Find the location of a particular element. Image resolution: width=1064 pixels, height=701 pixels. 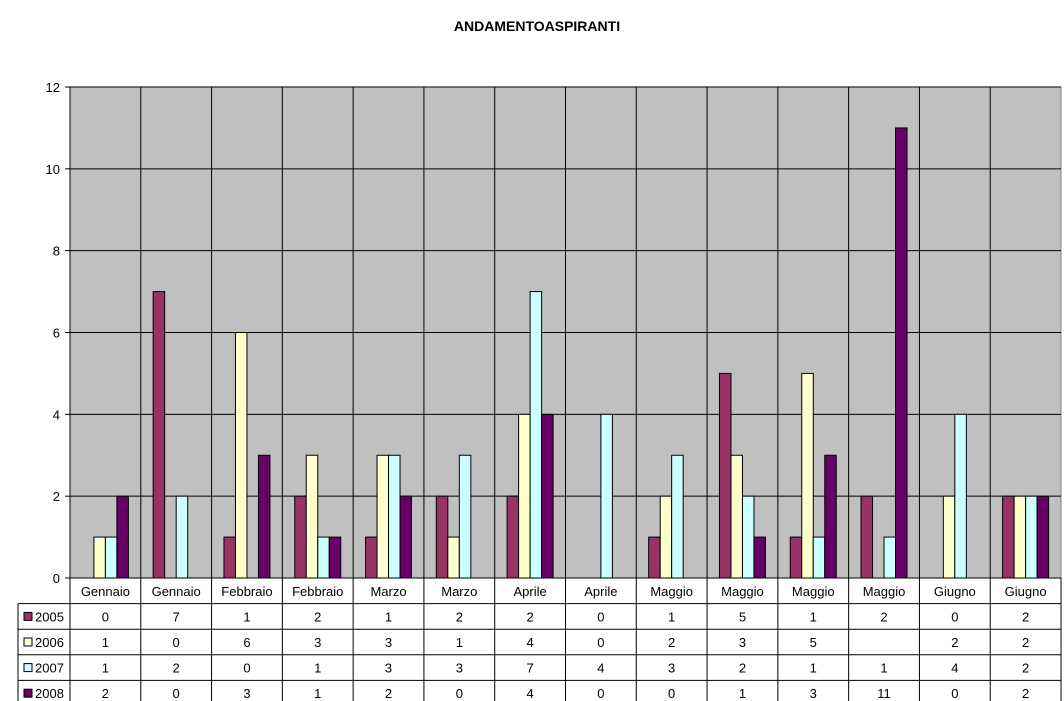

y-tick-label: 12 is located at coordinates (53, 87).